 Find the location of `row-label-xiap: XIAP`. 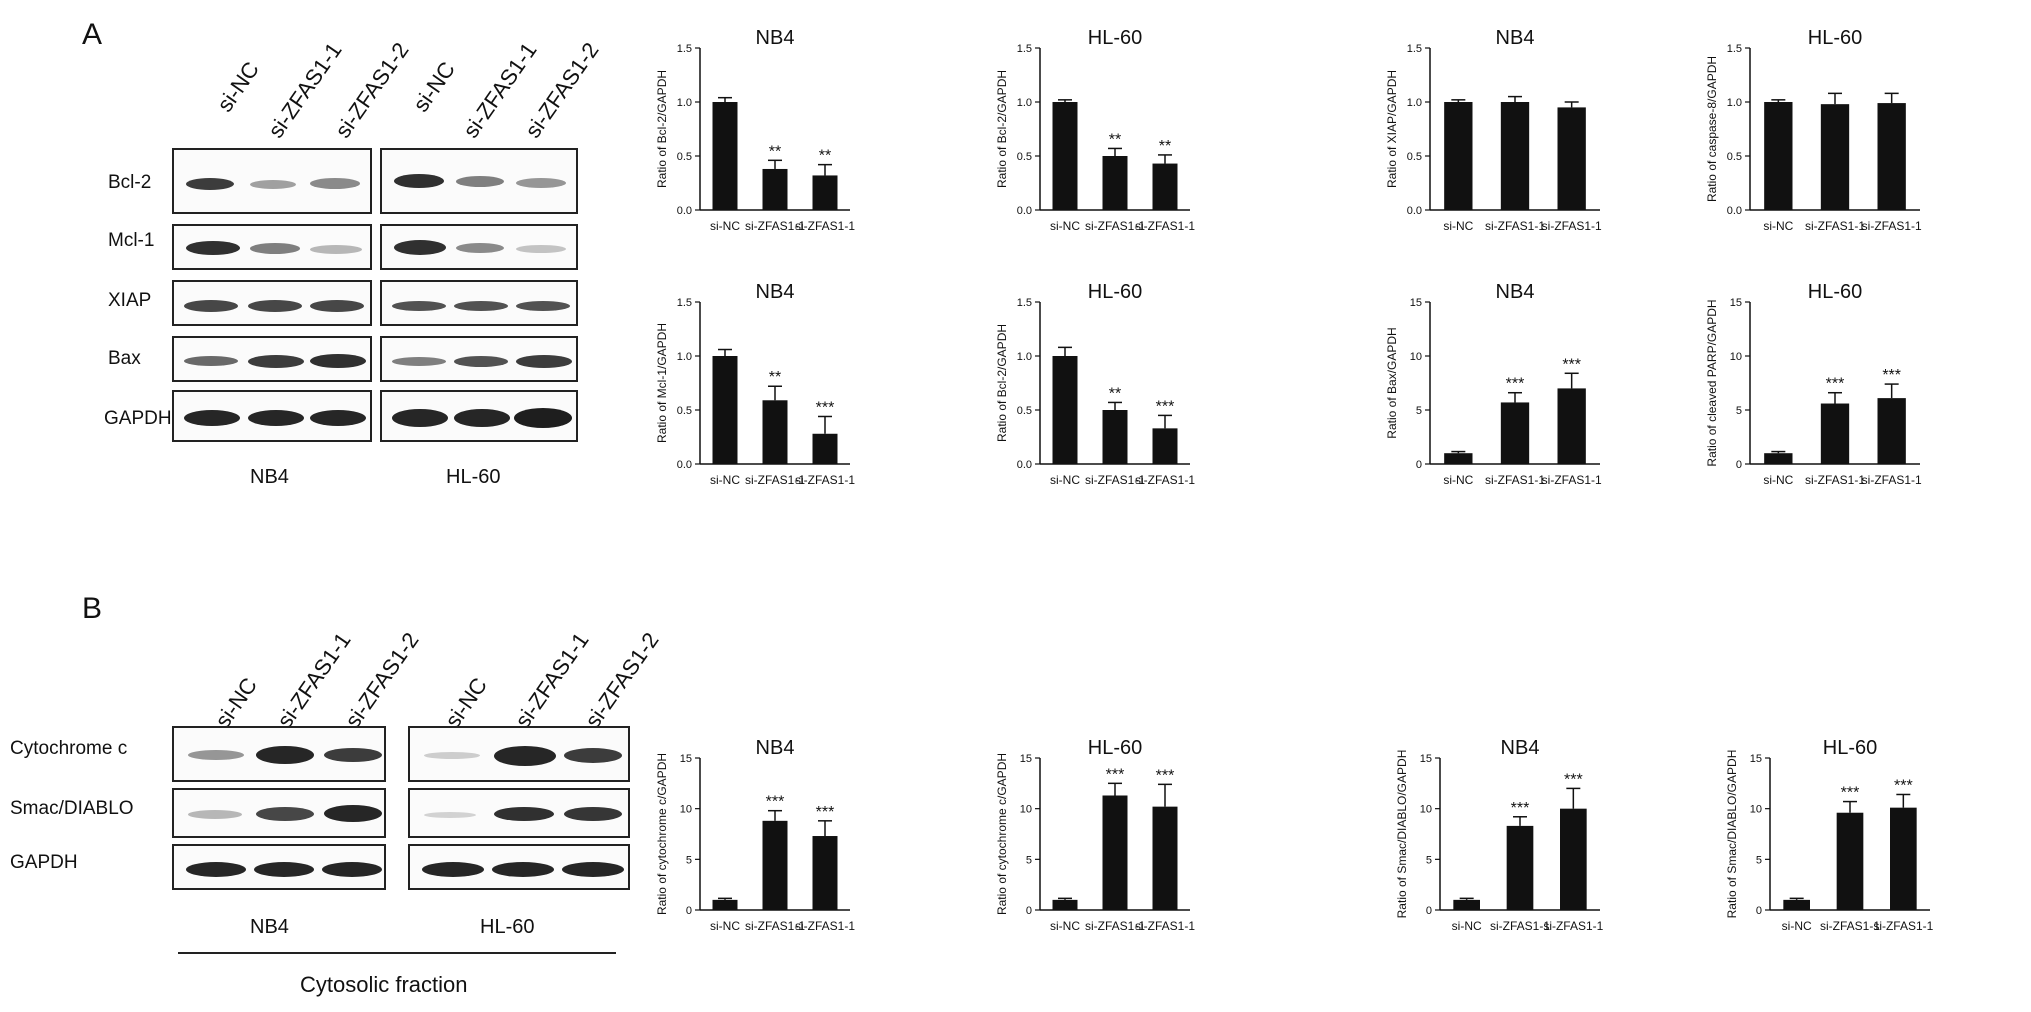

row-label-xiap: XIAP is located at coordinates (130, 300).